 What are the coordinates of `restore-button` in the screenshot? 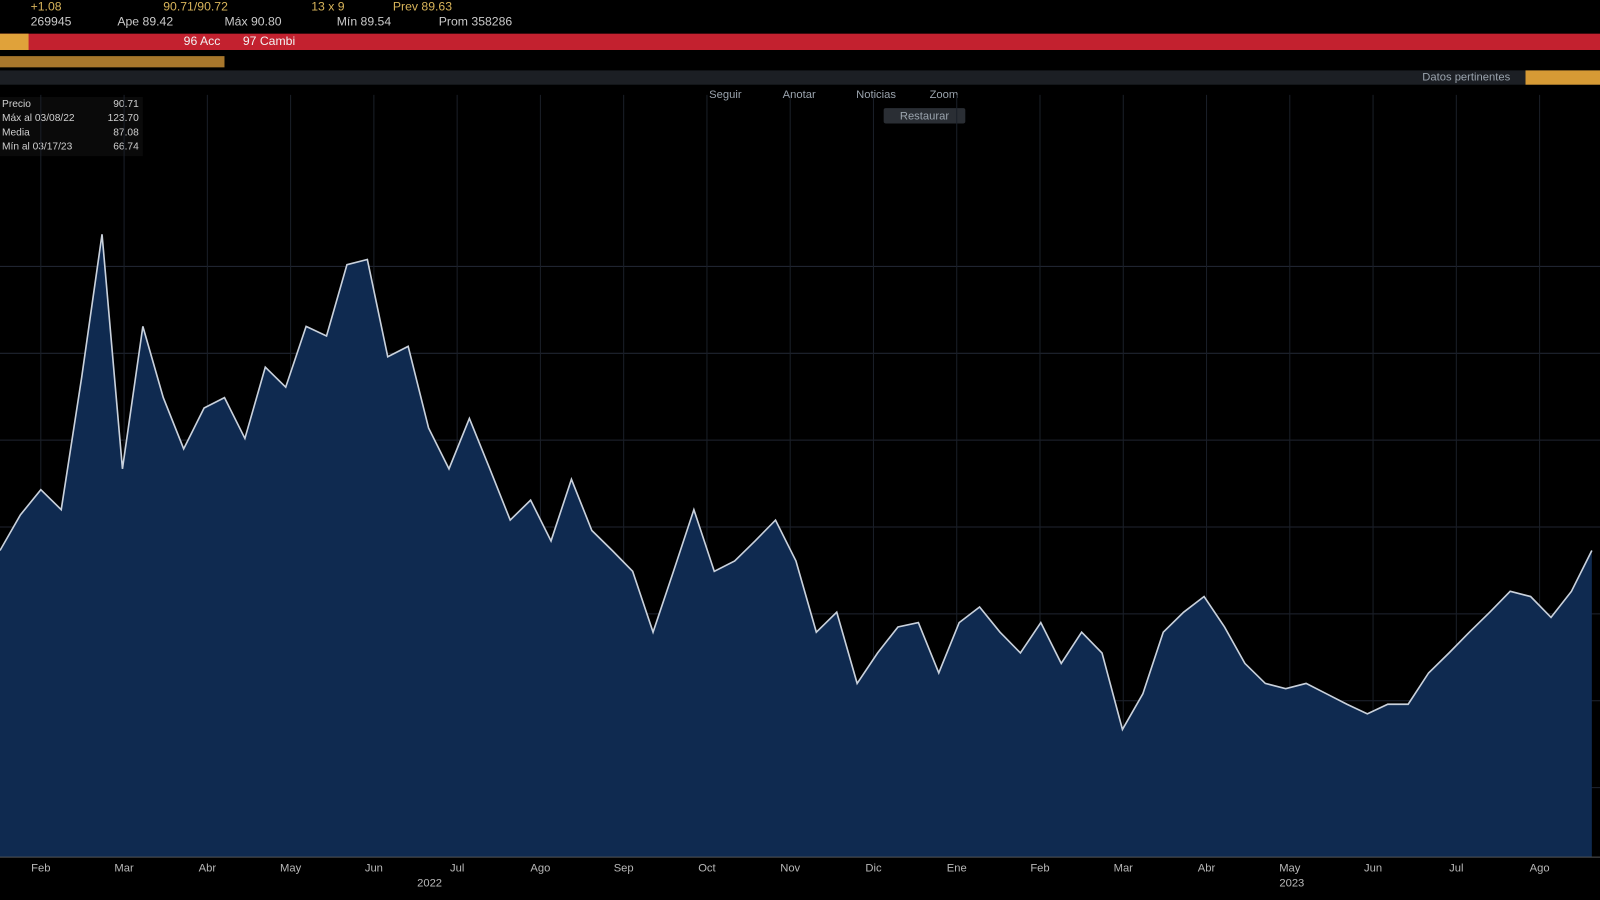 It's located at (924, 116).